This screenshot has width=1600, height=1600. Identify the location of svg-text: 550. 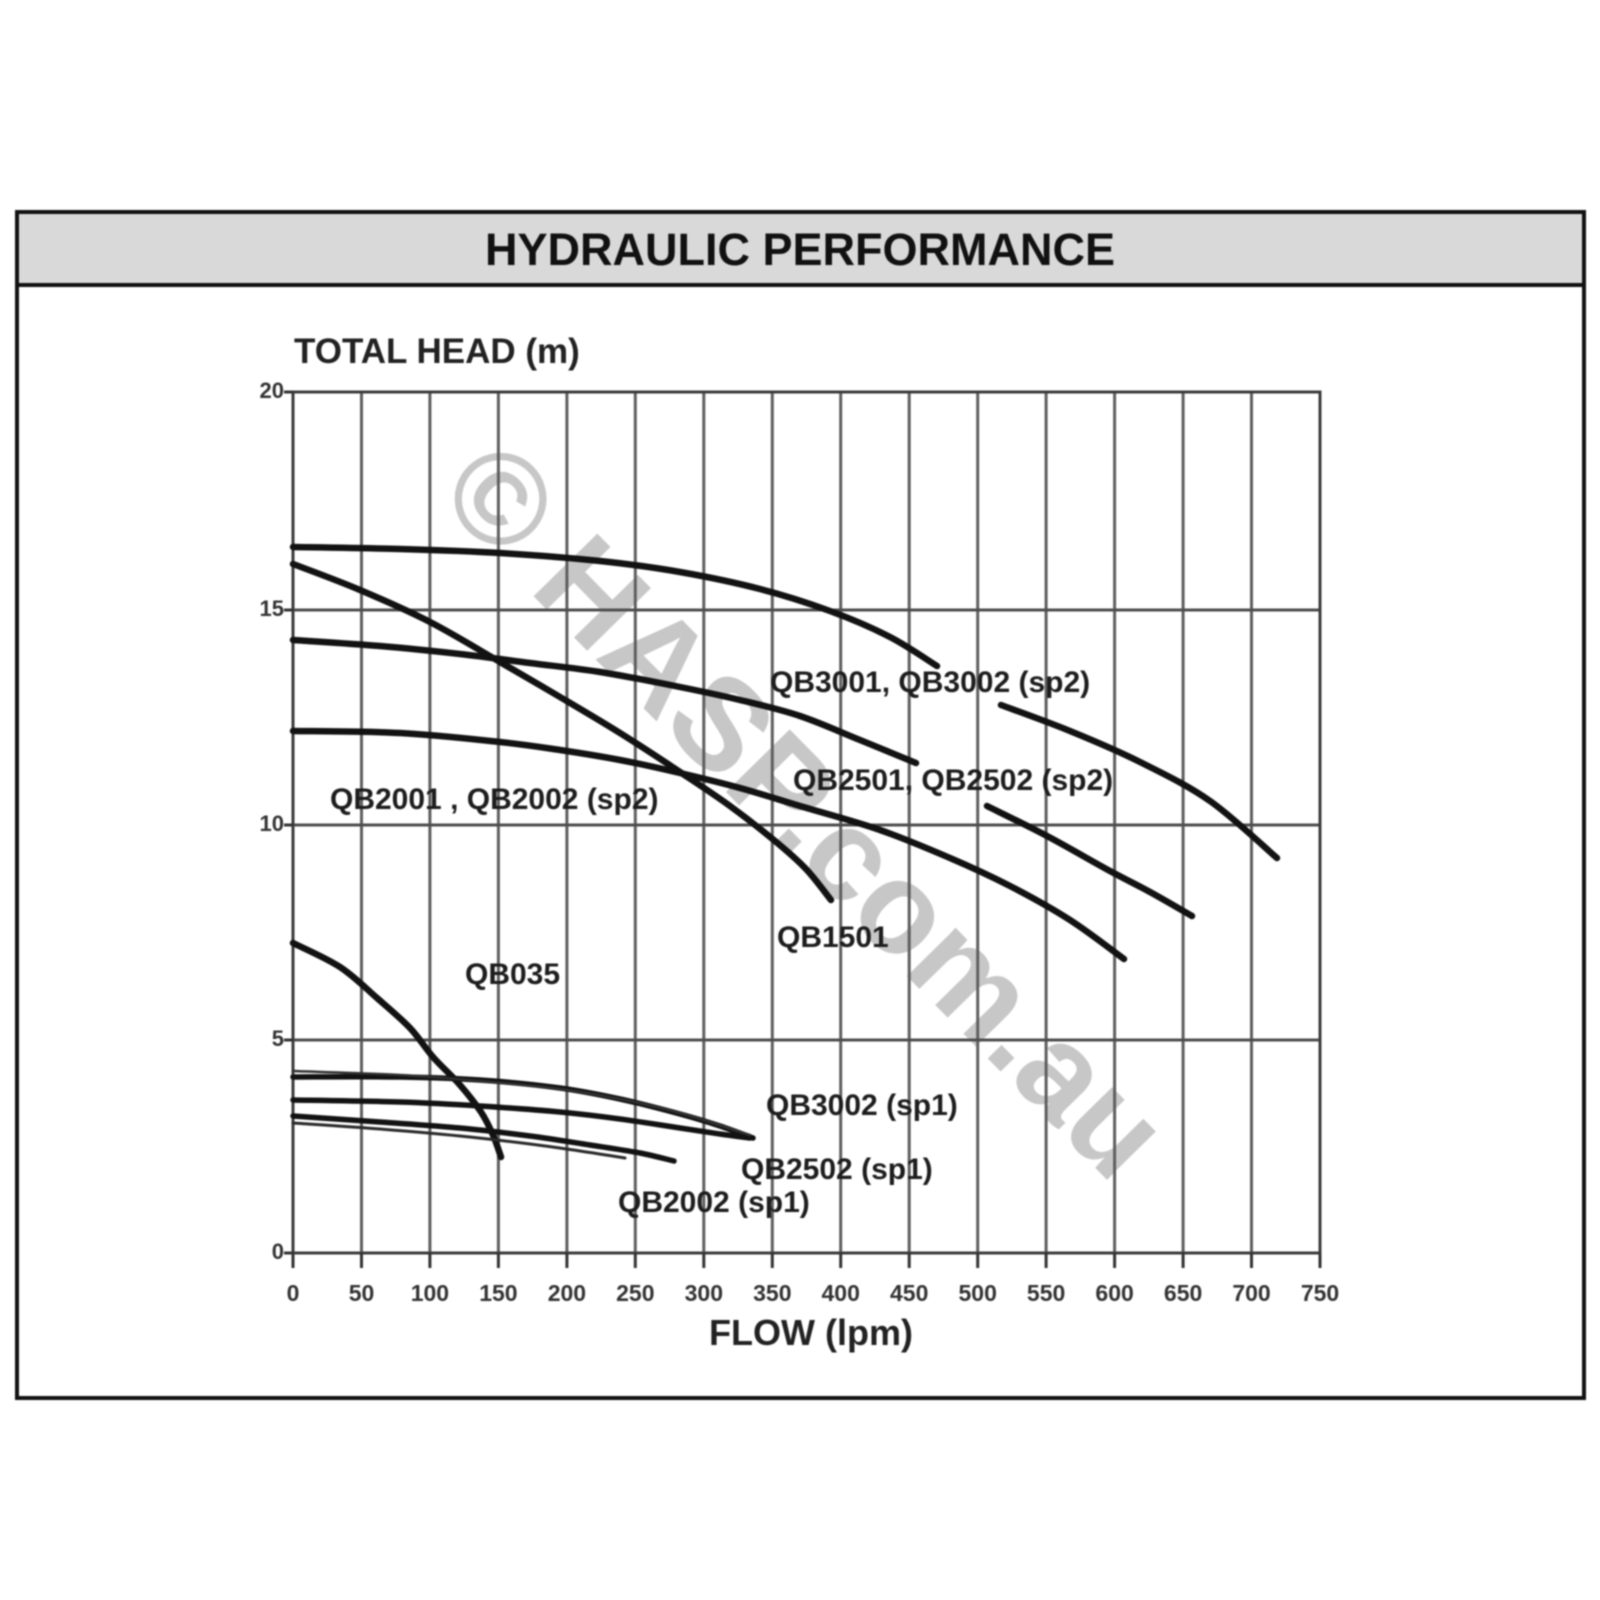
(1046, 1293).